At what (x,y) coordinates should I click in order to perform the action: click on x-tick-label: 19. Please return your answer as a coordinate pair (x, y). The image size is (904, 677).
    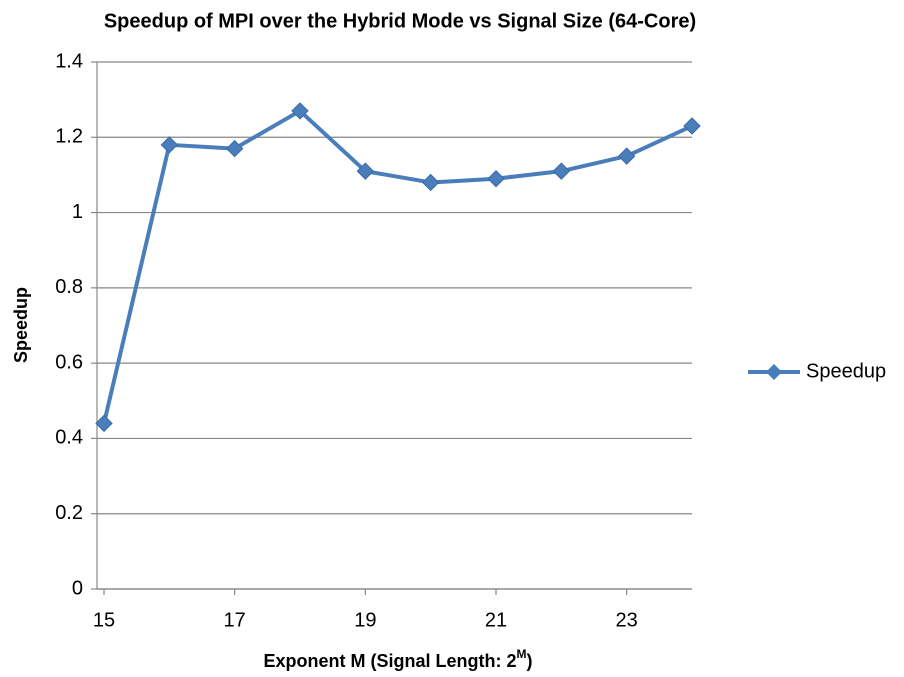
    Looking at the image, I should click on (365, 620).